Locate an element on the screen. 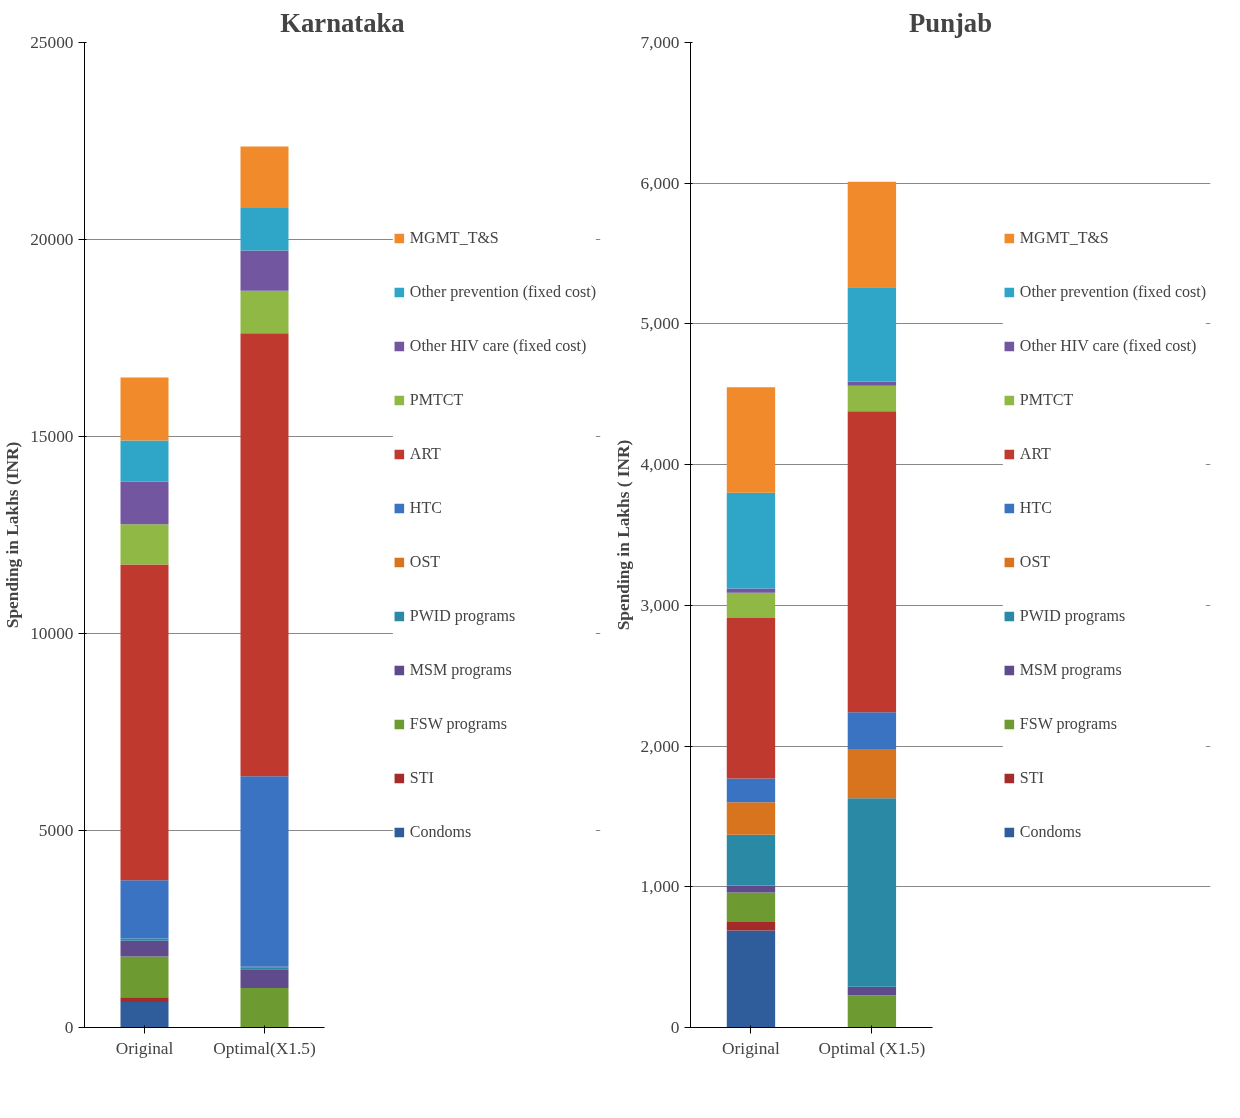 The height and width of the screenshot is (1118, 1240). y-tick-label: 7,000 is located at coordinates (660, 42).